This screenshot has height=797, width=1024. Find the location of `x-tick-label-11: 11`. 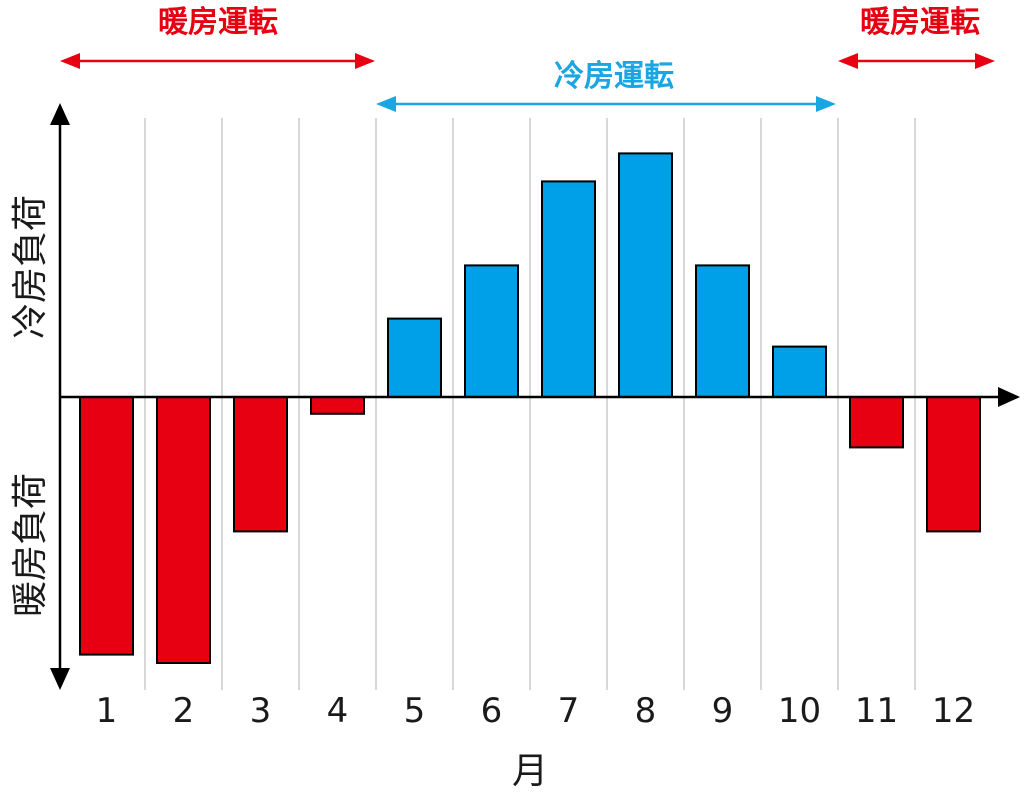

x-tick-label-11: 11 is located at coordinates (876, 711).